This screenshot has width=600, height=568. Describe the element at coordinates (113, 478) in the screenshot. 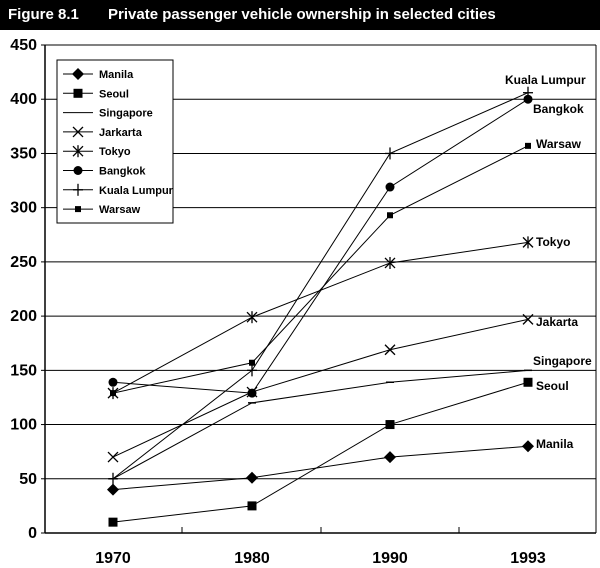

I see `point-kuala-lumpur-1970` at that location.